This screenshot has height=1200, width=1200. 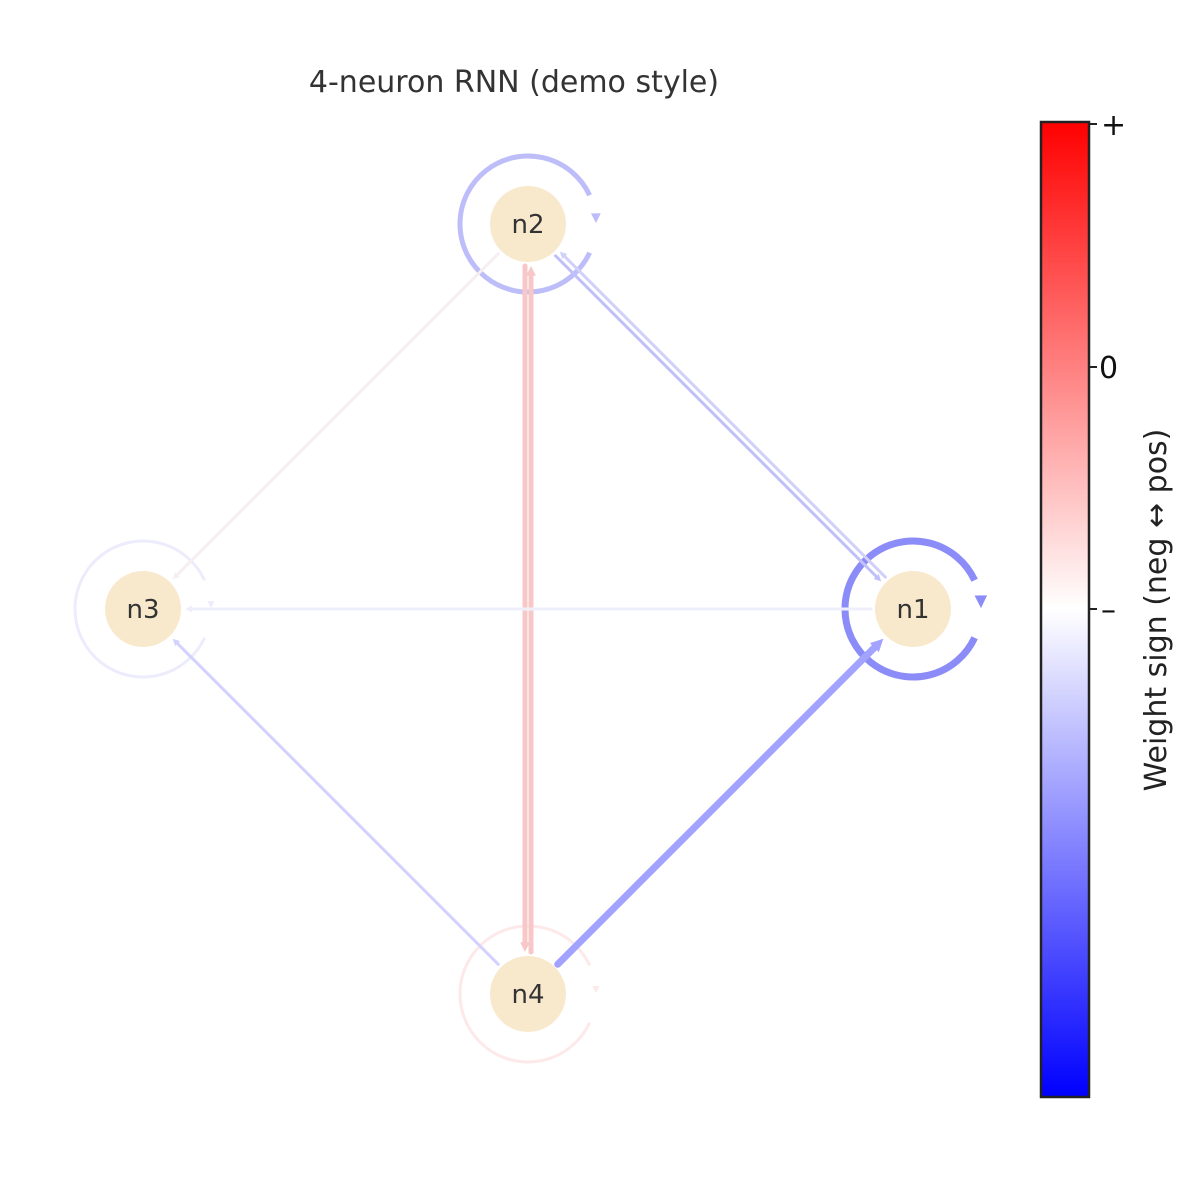 I want to click on arrowhead-n4-to-n1, so click(x=876, y=645).